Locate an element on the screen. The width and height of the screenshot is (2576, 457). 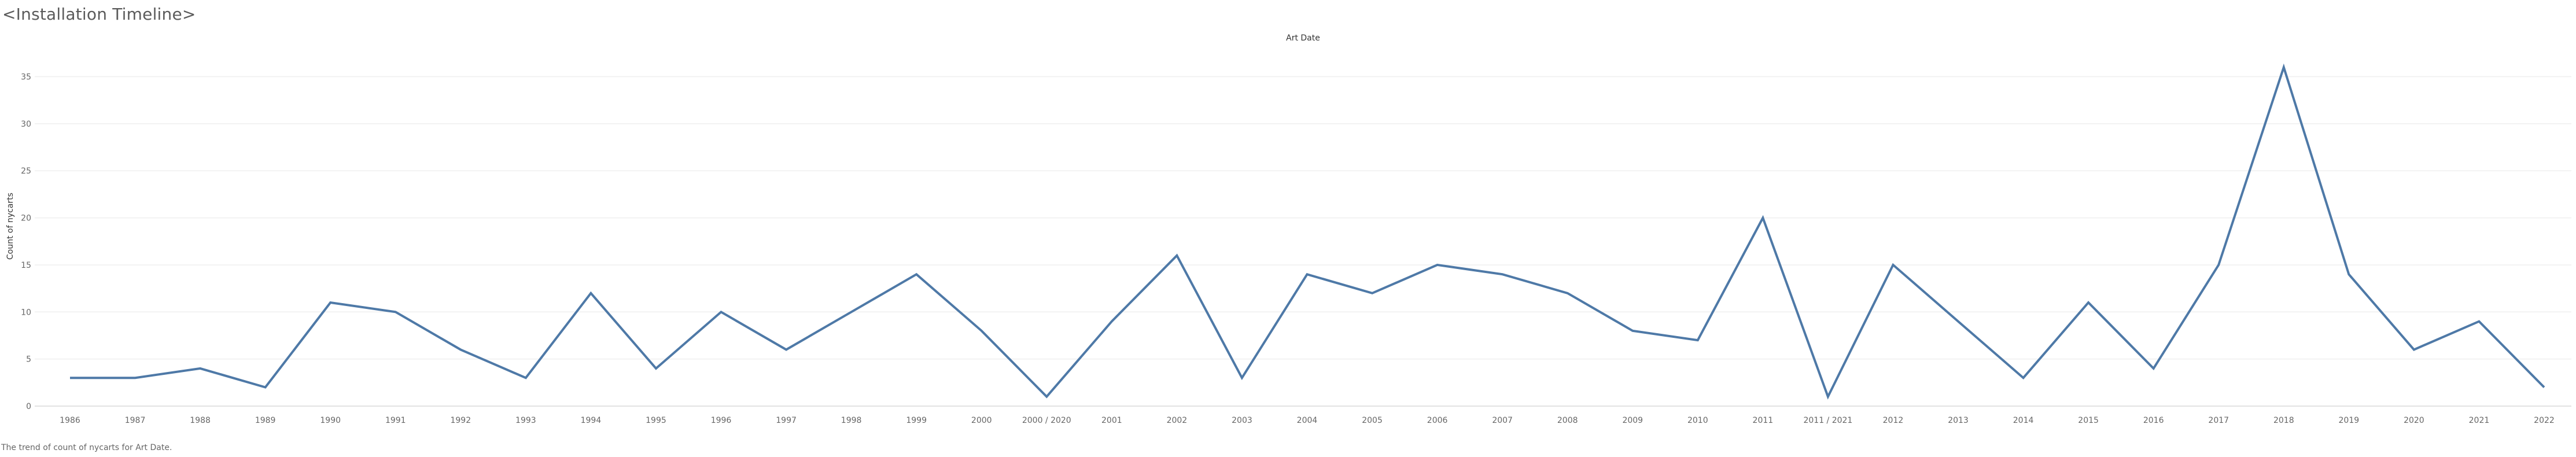
y-tick-label: 25 is located at coordinates (26, 171).